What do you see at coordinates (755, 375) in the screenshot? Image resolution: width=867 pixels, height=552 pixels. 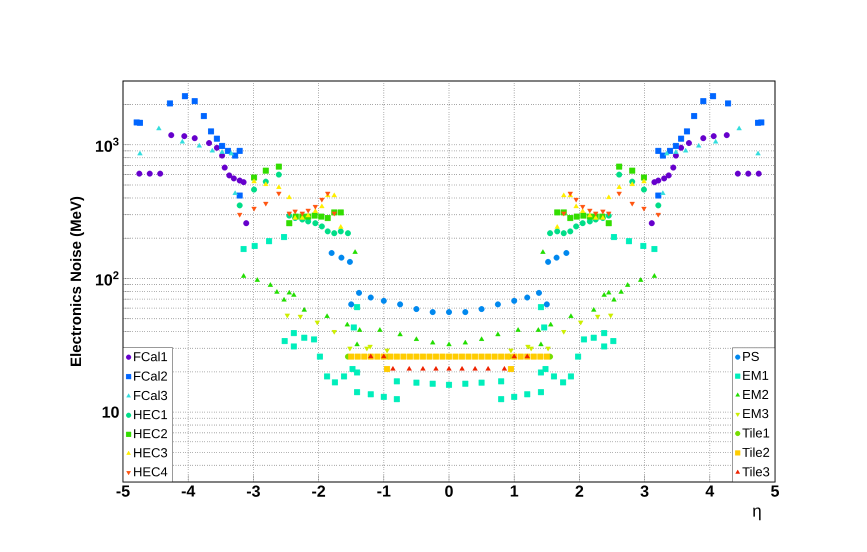 I see `legend-label: EM1` at bounding box center [755, 375].